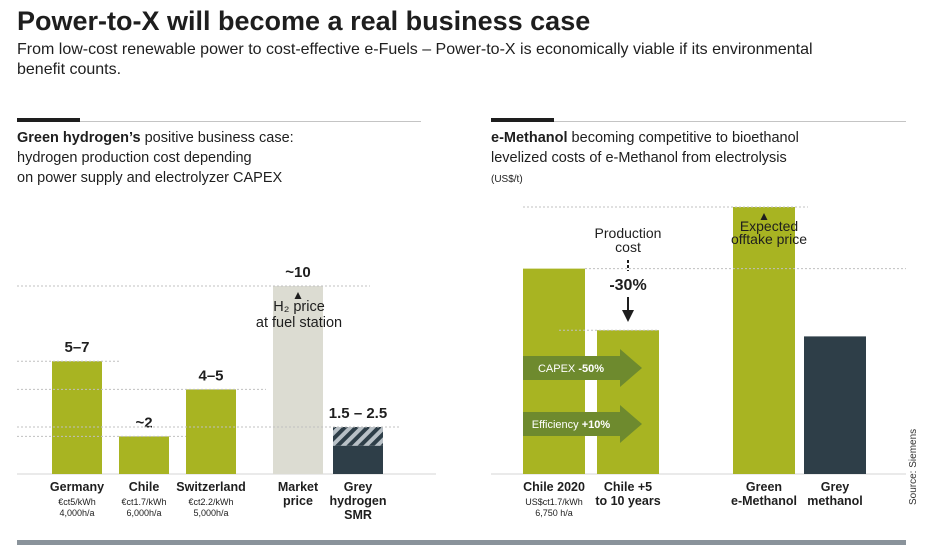  What do you see at coordinates (210, 513) in the screenshot?
I see `category-sublabel-switzerland: 5,000h/a` at bounding box center [210, 513].